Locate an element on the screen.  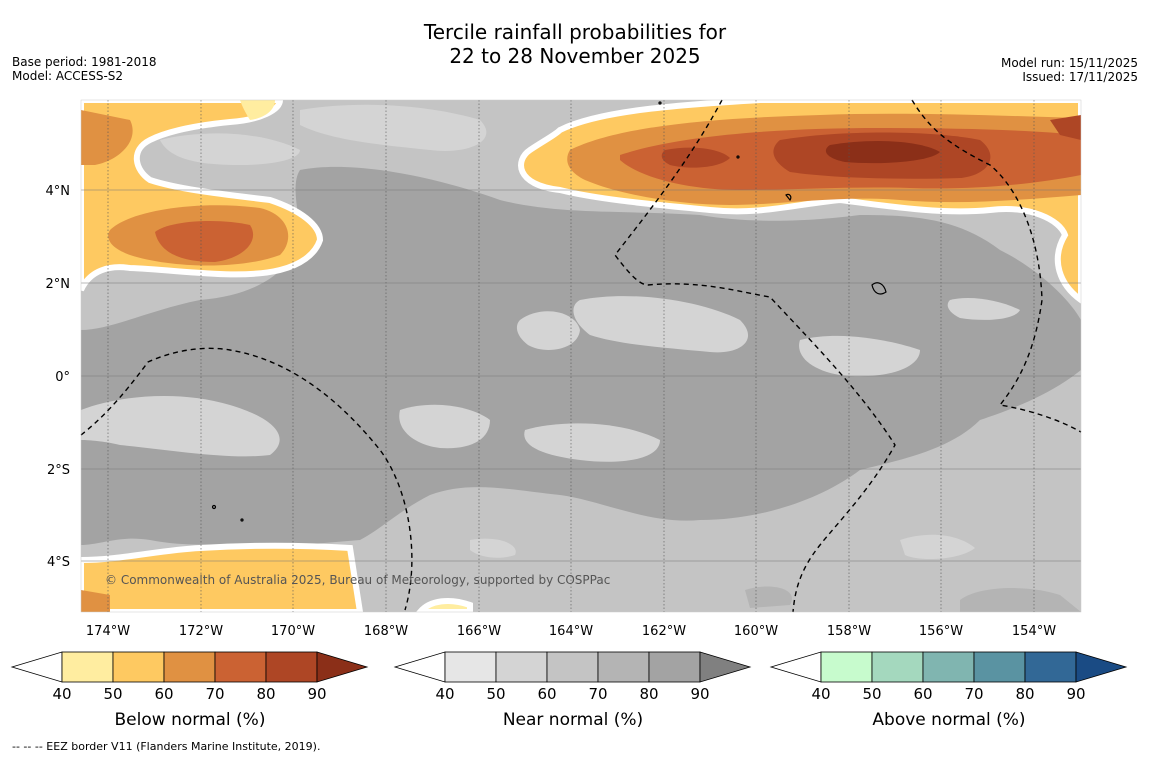
near-normal-50-60-patch-e is located at coordinates (859, 356).